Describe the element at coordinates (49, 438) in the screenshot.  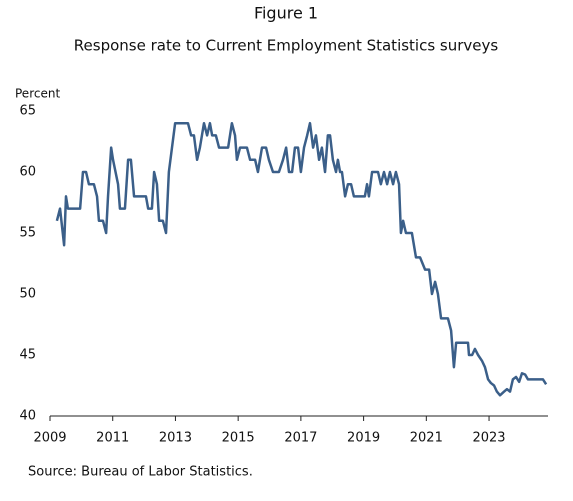
I see `x-tick-label: 2009` at that location.